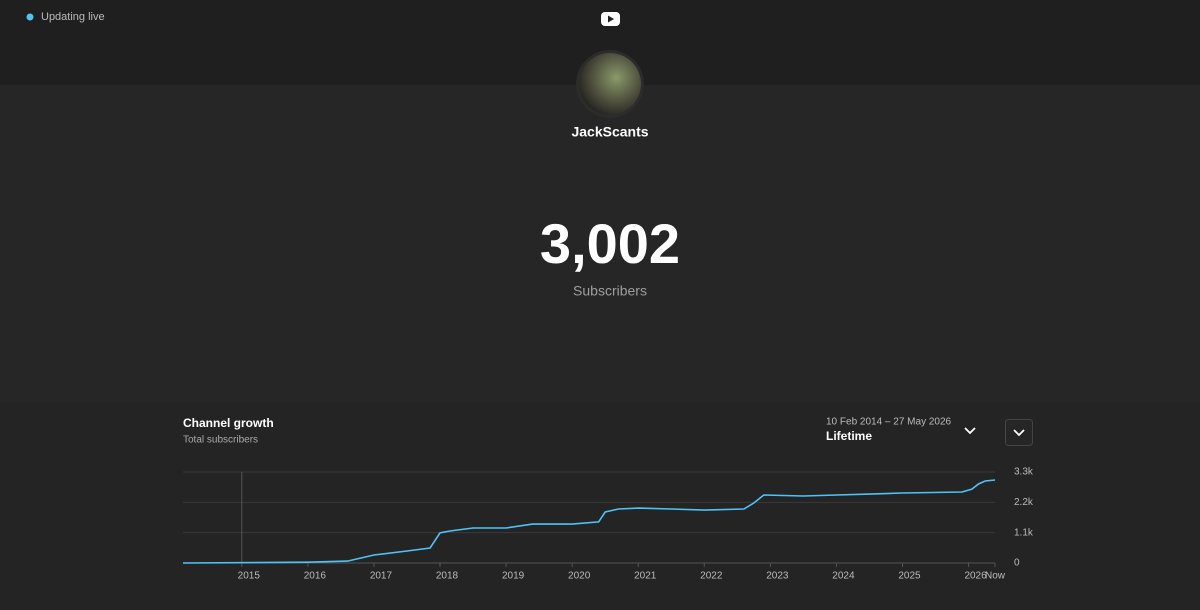 The height and width of the screenshot is (610, 1200). I want to click on period: Lifetime, so click(849, 436).